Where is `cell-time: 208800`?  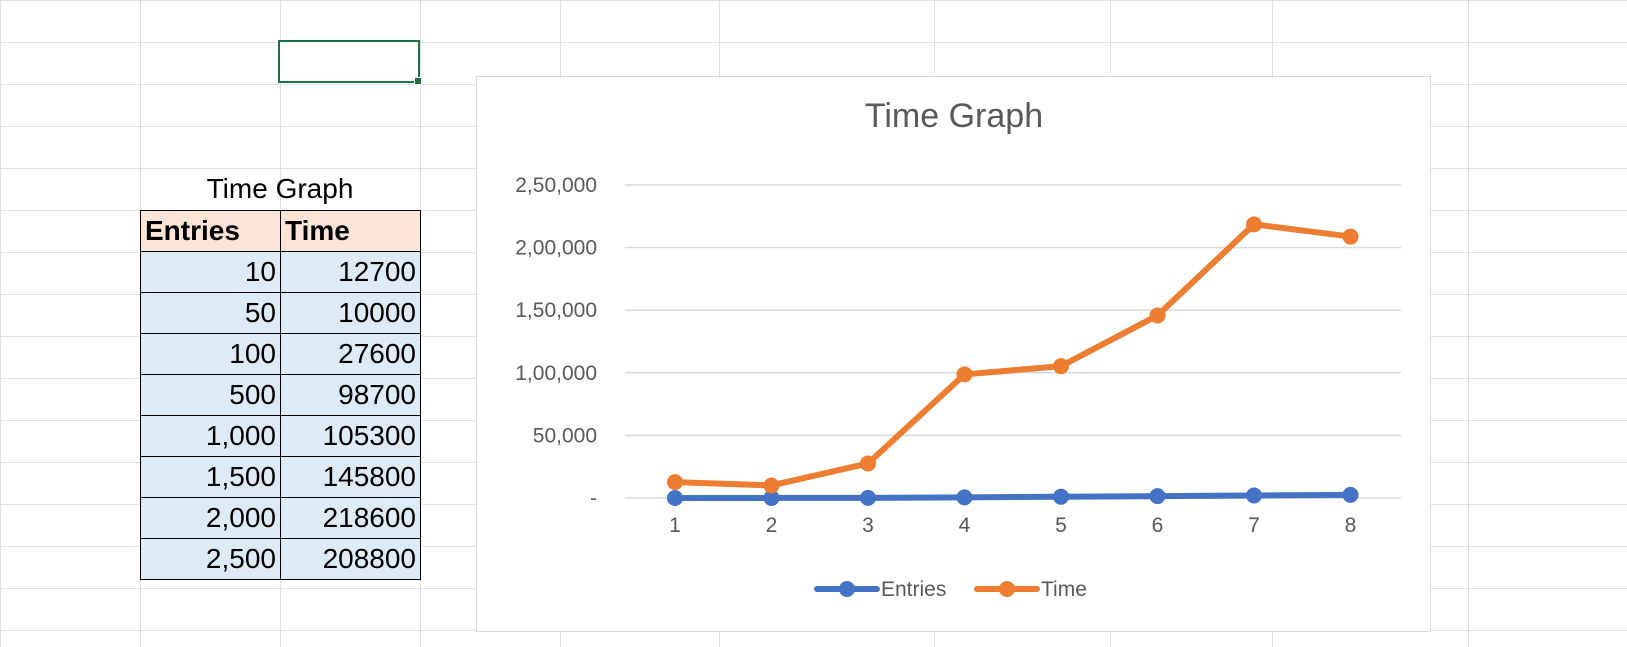 cell-time: 208800 is located at coordinates (350, 559).